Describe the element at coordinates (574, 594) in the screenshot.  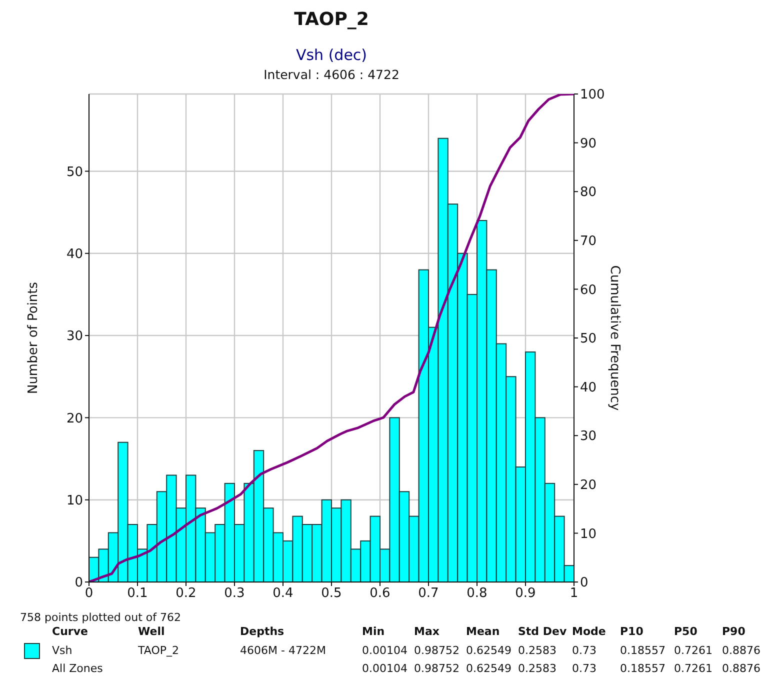
I see `x-tick-label: 1` at that location.